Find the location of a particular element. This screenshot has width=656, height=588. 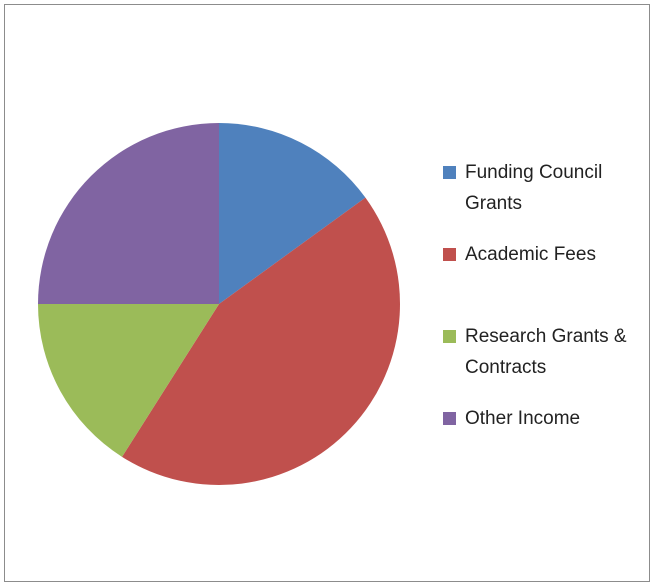

legend-item: Other Income is located at coordinates (543, 444).